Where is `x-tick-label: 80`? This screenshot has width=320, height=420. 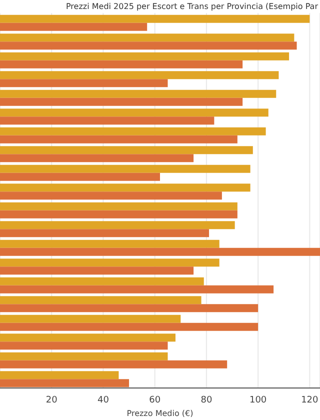
x-tick-label: 80 is located at coordinates (206, 400).